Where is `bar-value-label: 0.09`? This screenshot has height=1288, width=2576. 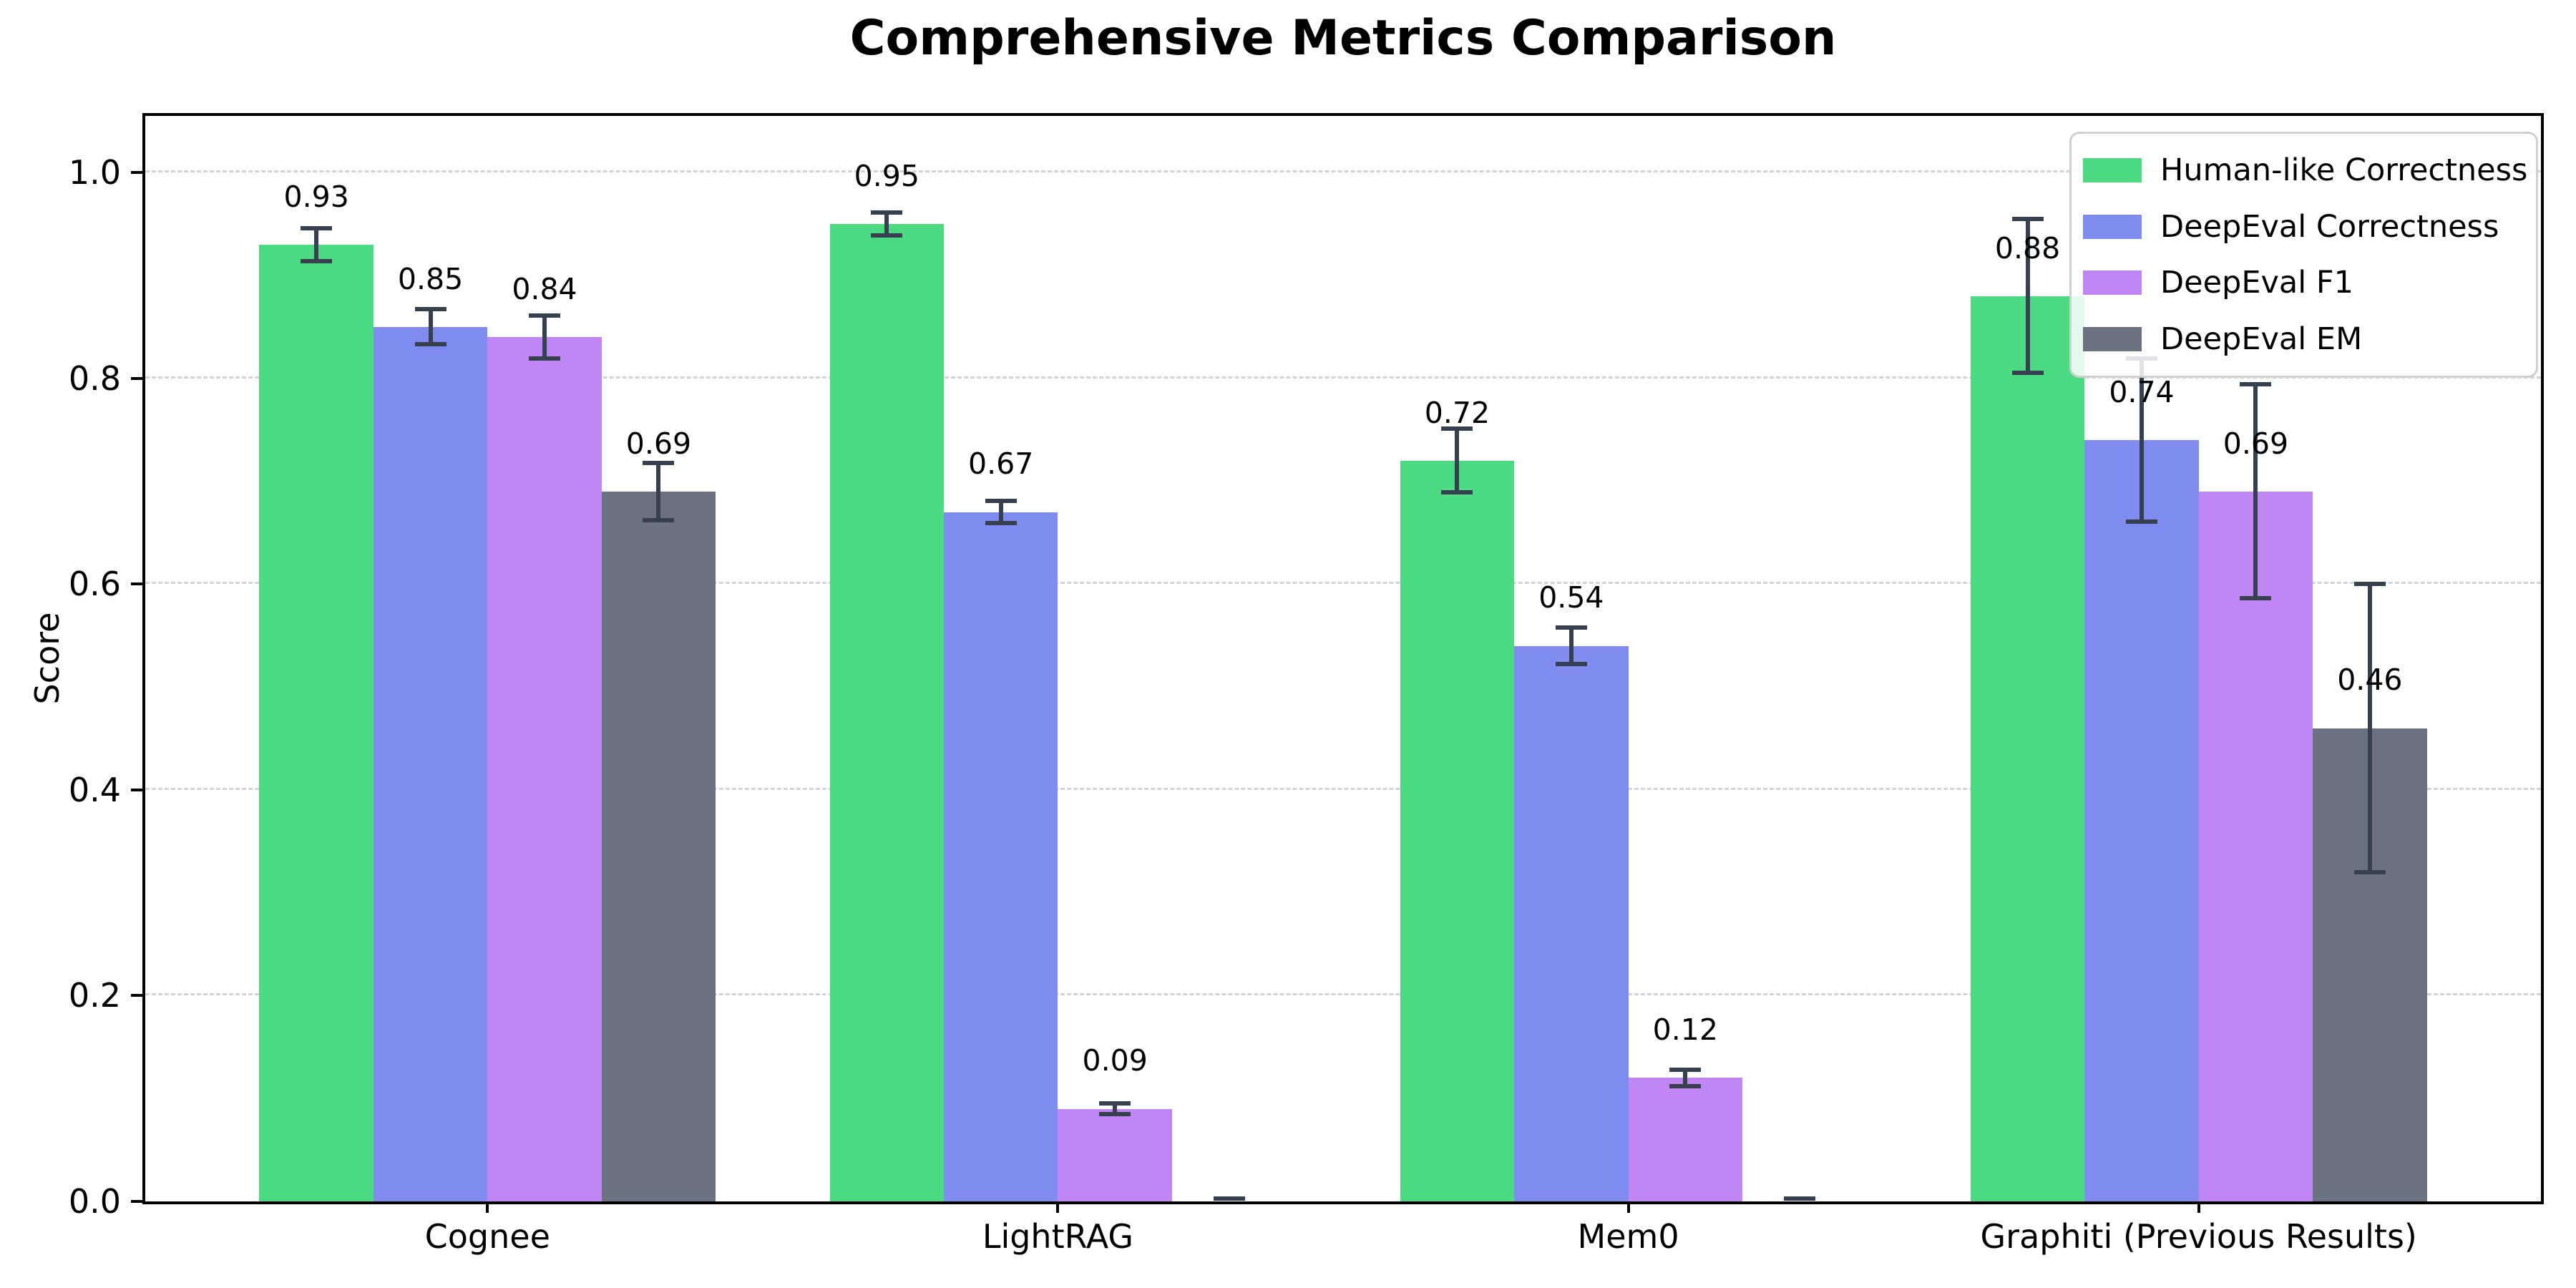 bar-value-label: 0.09 is located at coordinates (1115, 1060).